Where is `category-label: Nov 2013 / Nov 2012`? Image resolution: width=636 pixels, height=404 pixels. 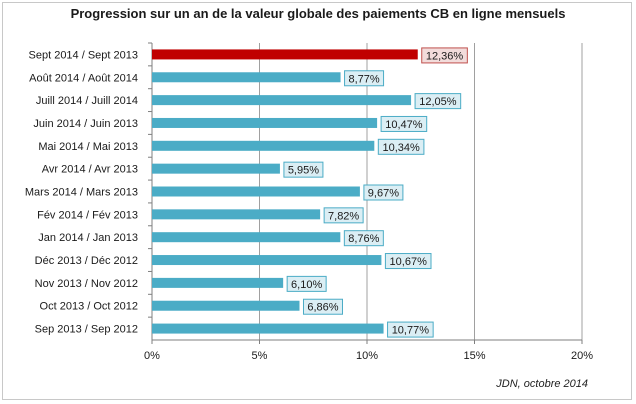 category-label: Nov 2013 / Nov 2012 is located at coordinates (86, 284).